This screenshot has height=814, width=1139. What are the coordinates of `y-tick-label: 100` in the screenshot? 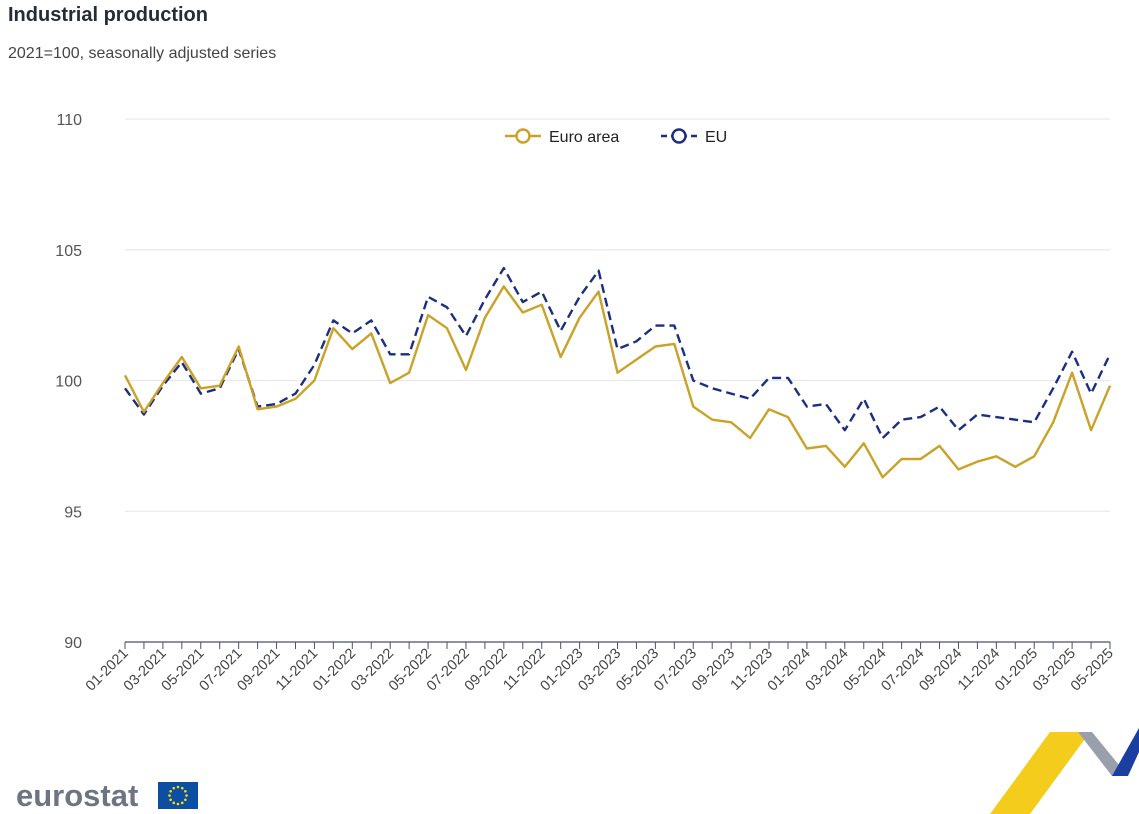 It's located at (68, 382).